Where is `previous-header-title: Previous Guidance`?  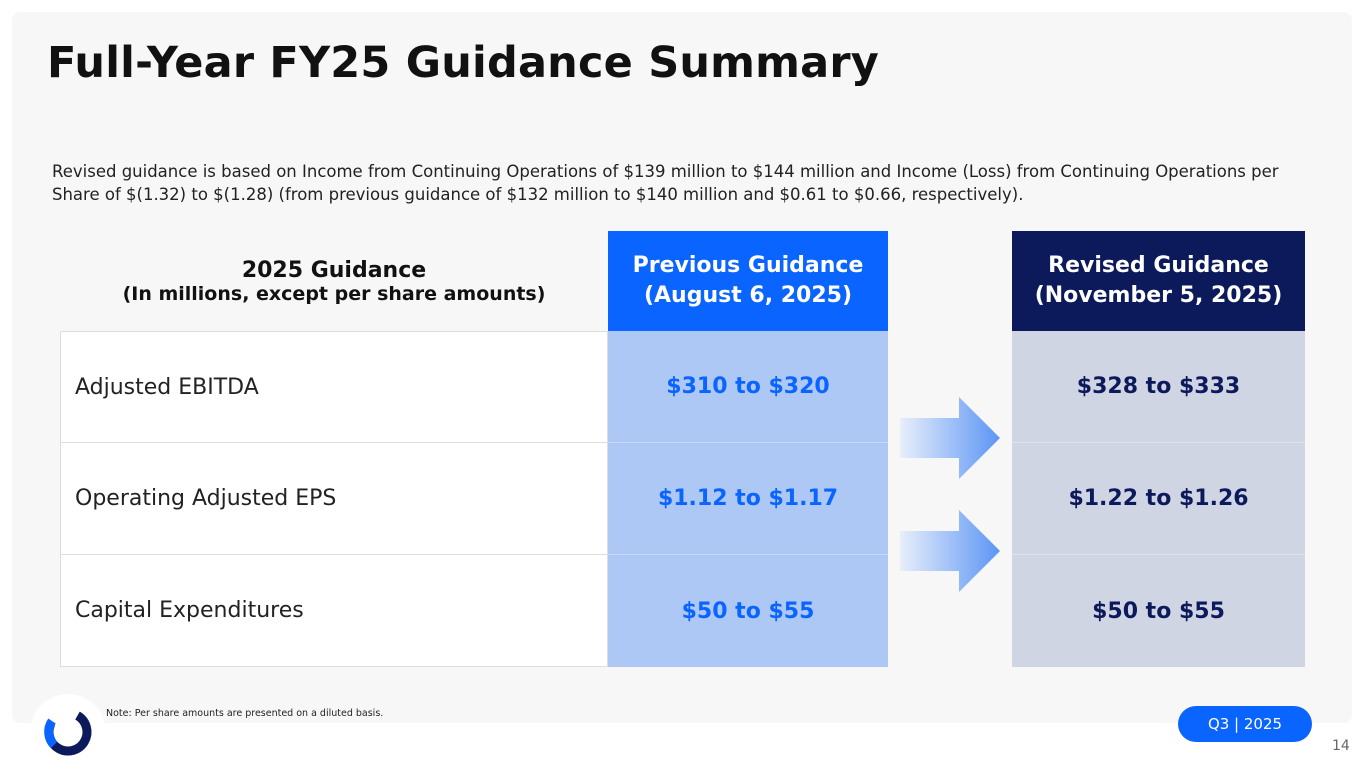
previous-header-title: Previous Guidance is located at coordinates (748, 265).